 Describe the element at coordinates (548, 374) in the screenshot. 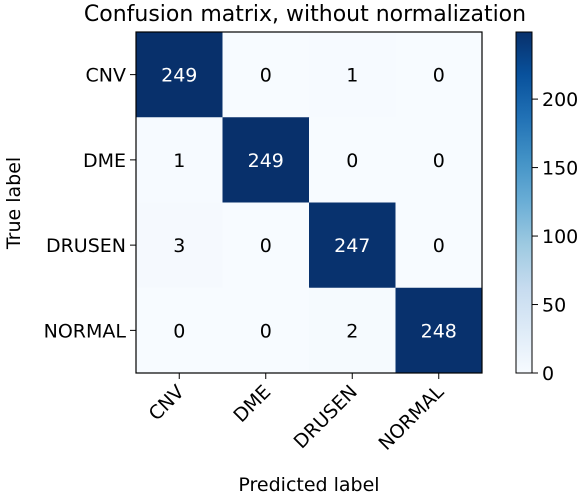

I see `colorbar-tick-label: 0` at that location.